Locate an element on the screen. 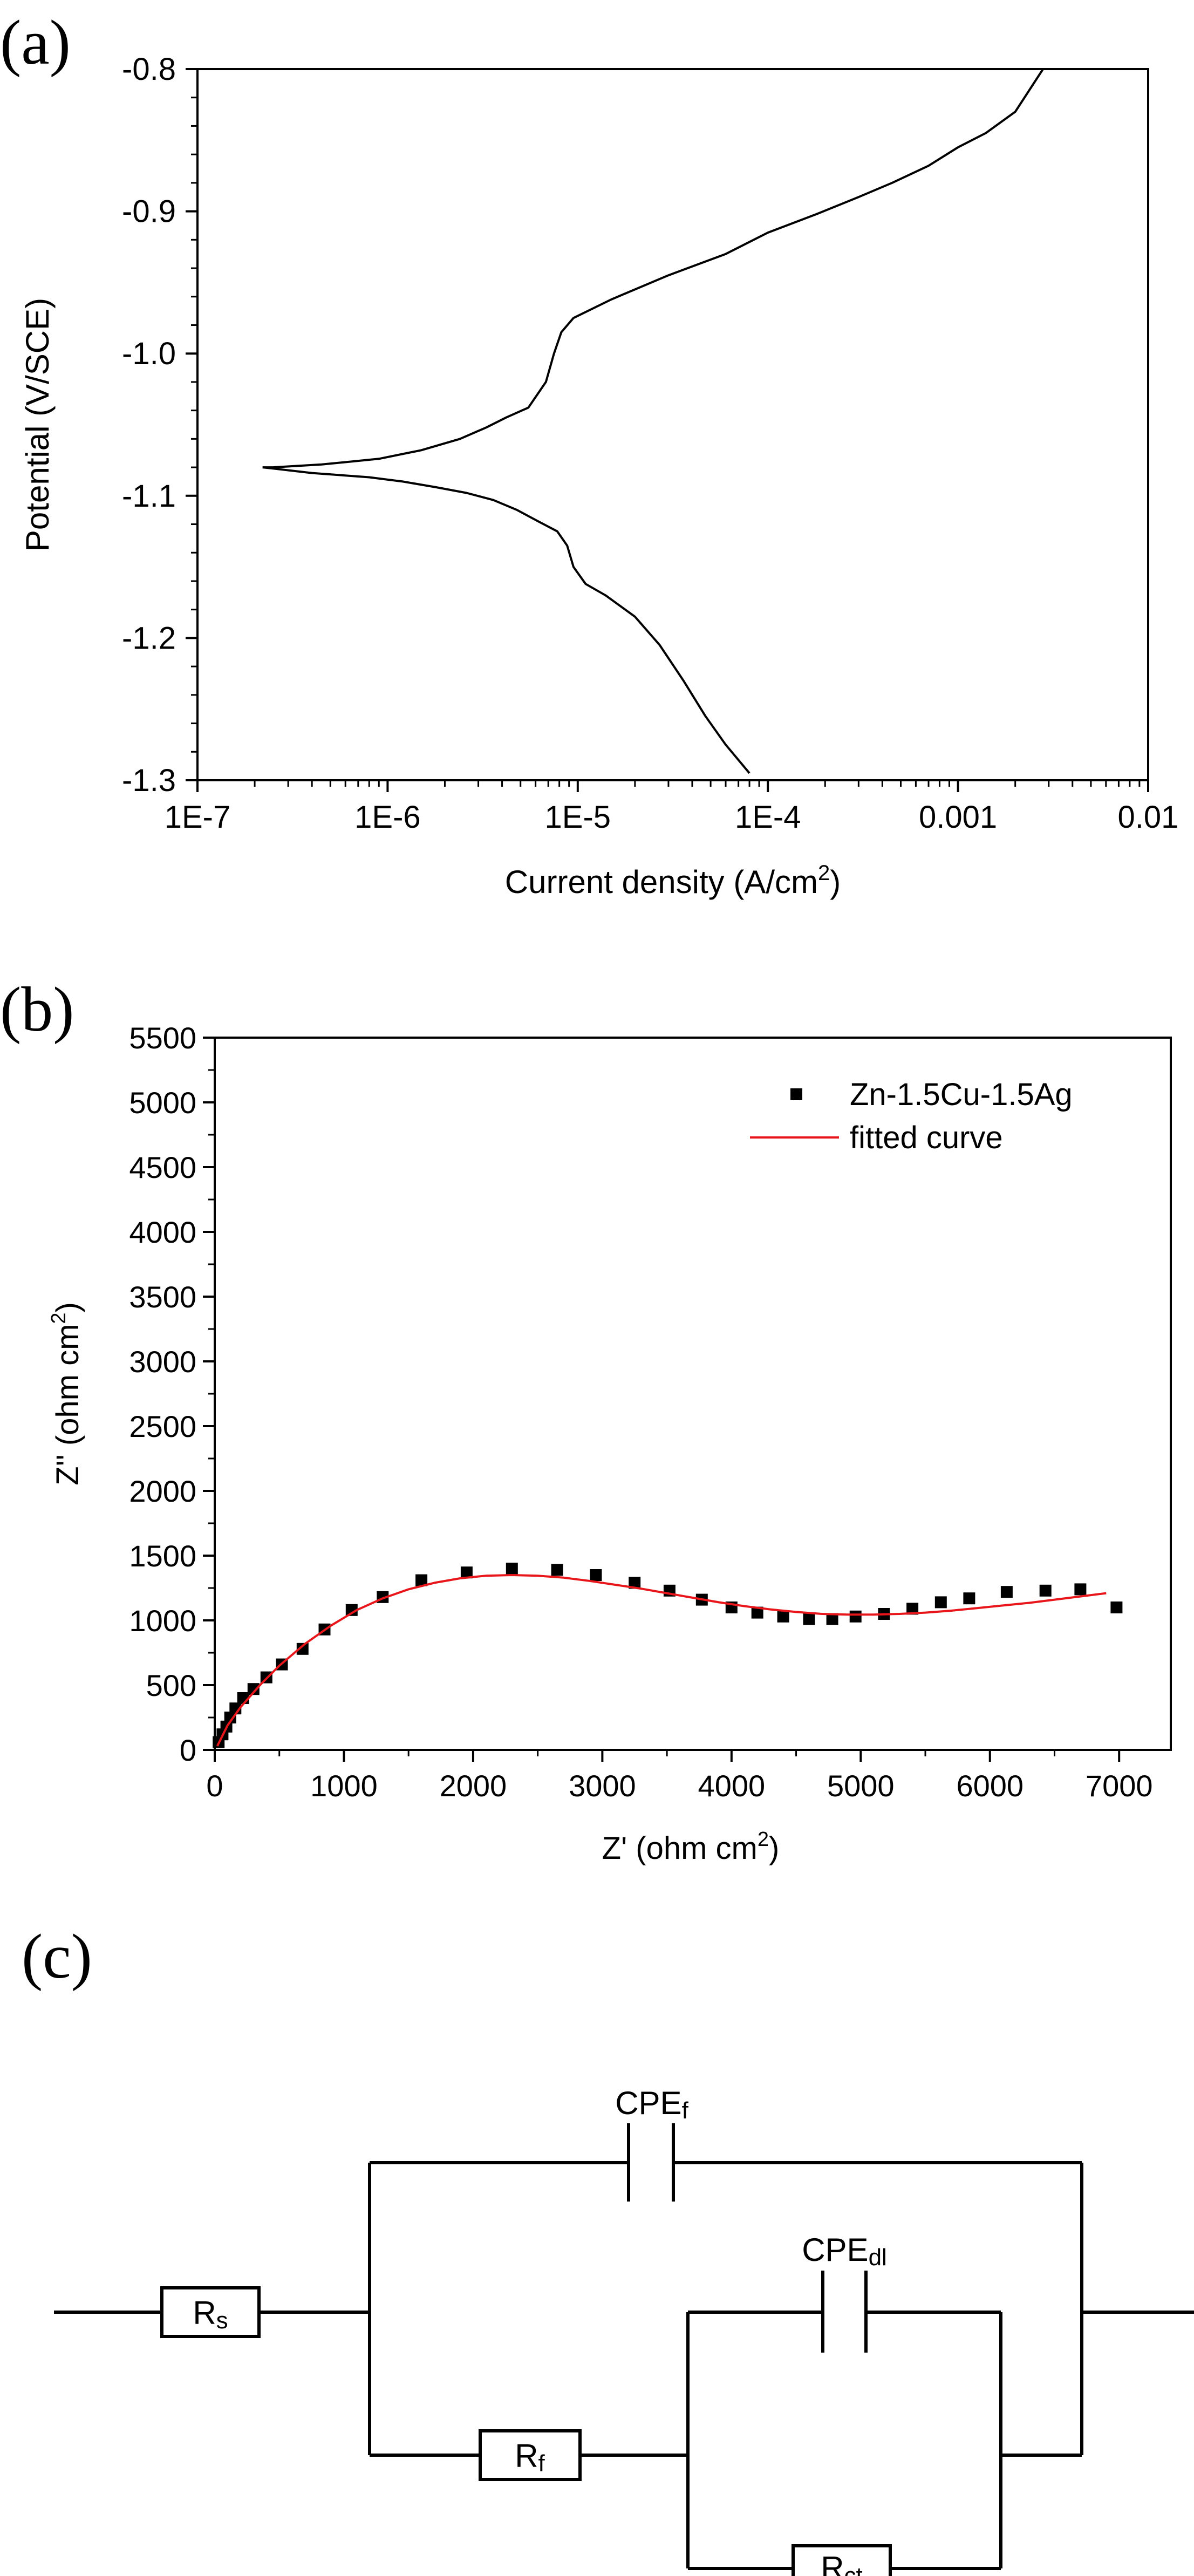  label-rs-main: R is located at coordinates (205, 2313).